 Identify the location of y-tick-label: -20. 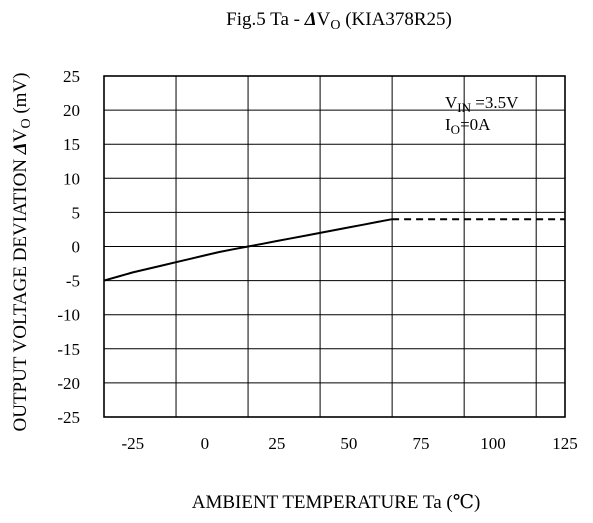
(68, 383).